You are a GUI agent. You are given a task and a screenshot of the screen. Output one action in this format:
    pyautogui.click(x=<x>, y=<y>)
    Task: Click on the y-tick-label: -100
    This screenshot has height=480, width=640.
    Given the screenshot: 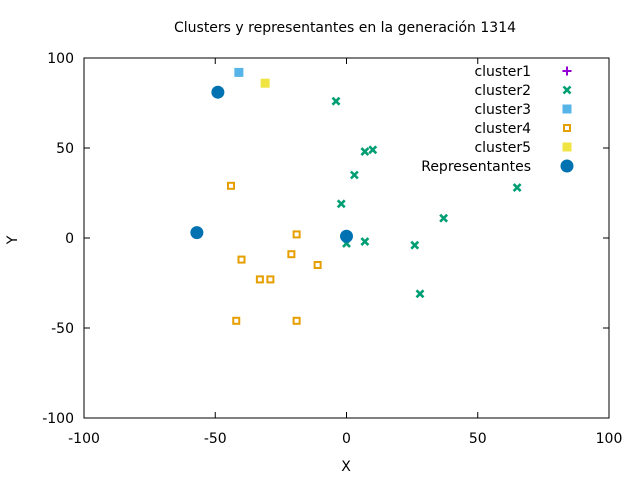 What is the action you would take?
    pyautogui.click(x=58, y=419)
    